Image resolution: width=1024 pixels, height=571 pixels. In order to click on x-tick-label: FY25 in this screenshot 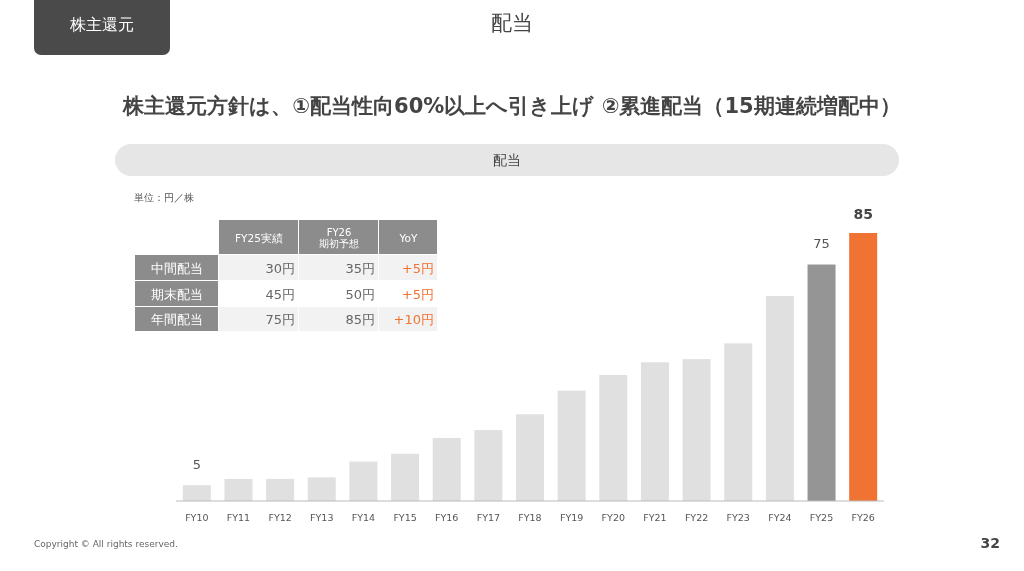, I will do `click(821, 517)`.